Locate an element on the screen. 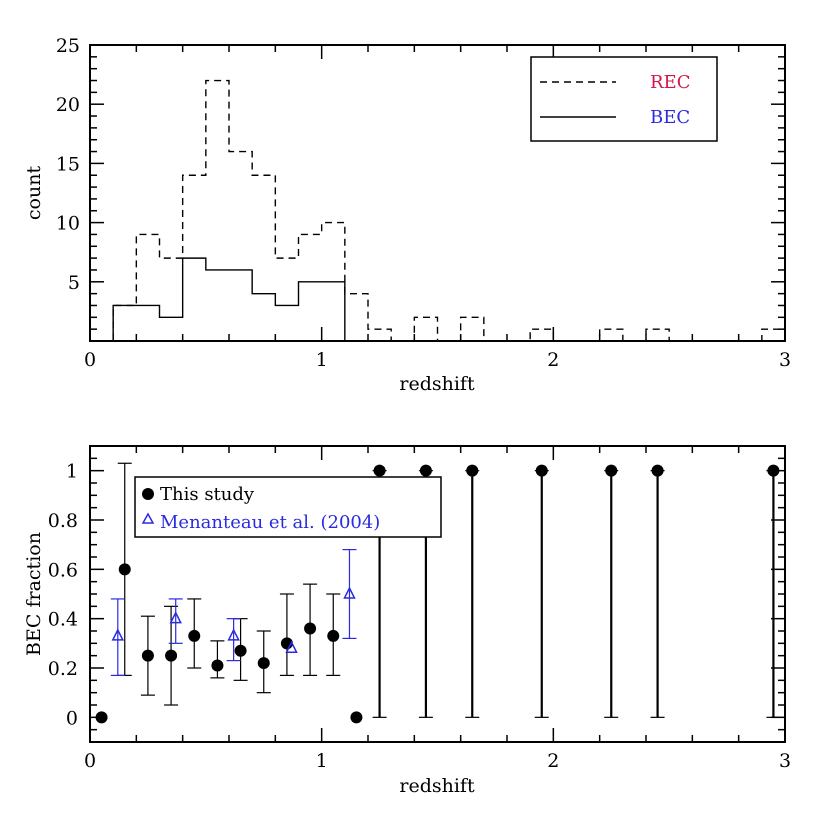 This screenshot has height=830, width=830. legend-menanteau-label: Menanteau et al. (2004) is located at coordinates (270, 522).